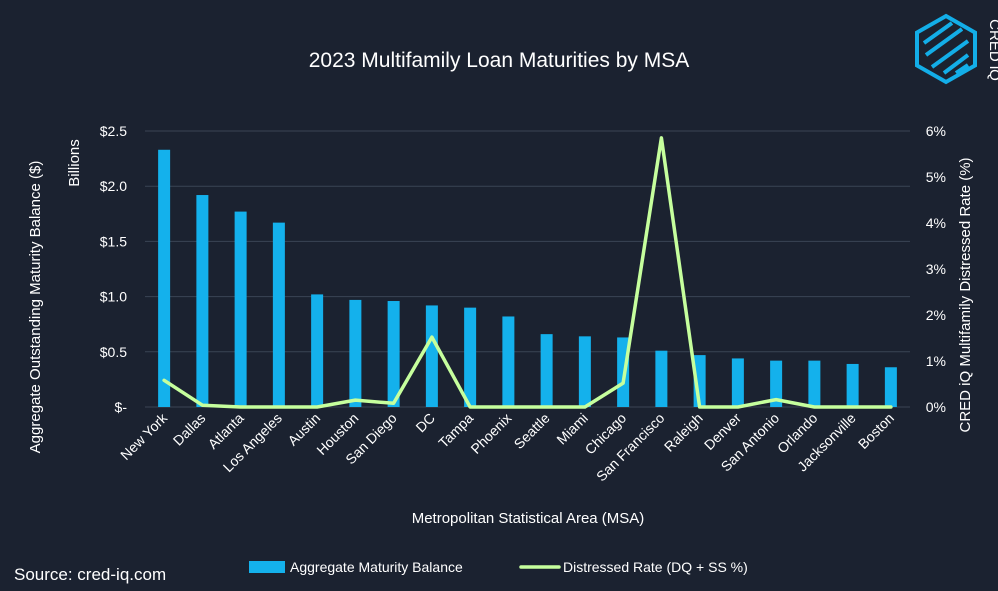  What do you see at coordinates (936, 177) in the screenshot?
I see `y2-tick-label: 5%` at bounding box center [936, 177].